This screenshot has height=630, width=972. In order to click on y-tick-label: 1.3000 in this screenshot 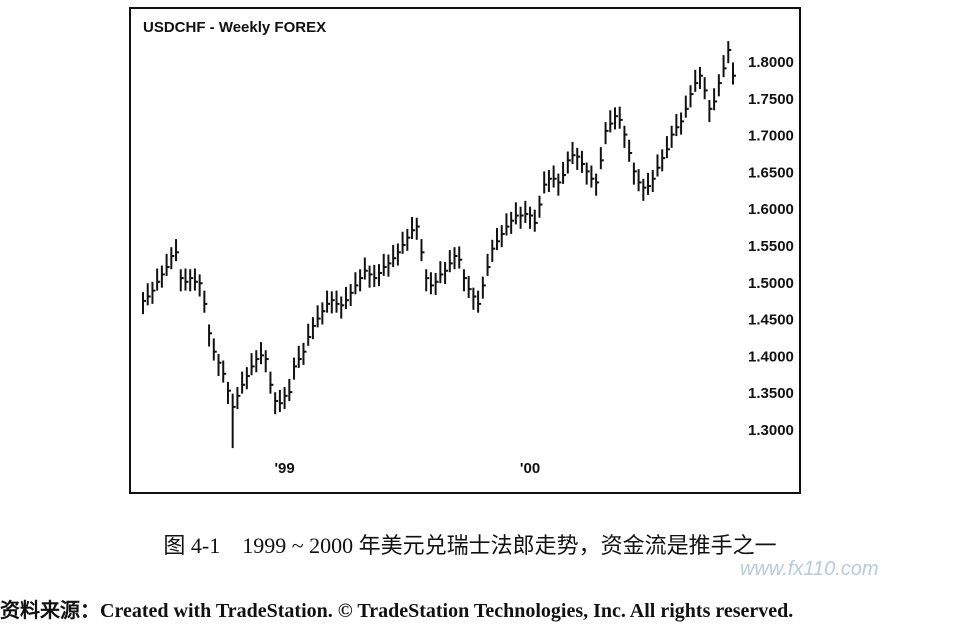, I will do `click(771, 430)`.